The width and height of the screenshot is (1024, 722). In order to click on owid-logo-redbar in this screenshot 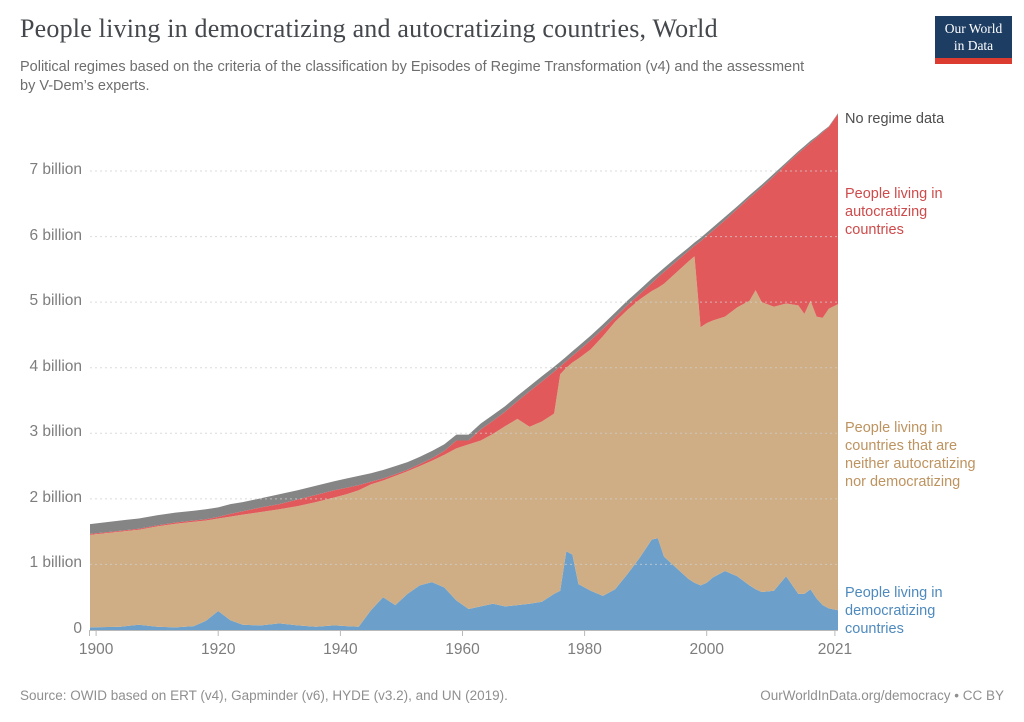, I will do `click(973, 61)`.